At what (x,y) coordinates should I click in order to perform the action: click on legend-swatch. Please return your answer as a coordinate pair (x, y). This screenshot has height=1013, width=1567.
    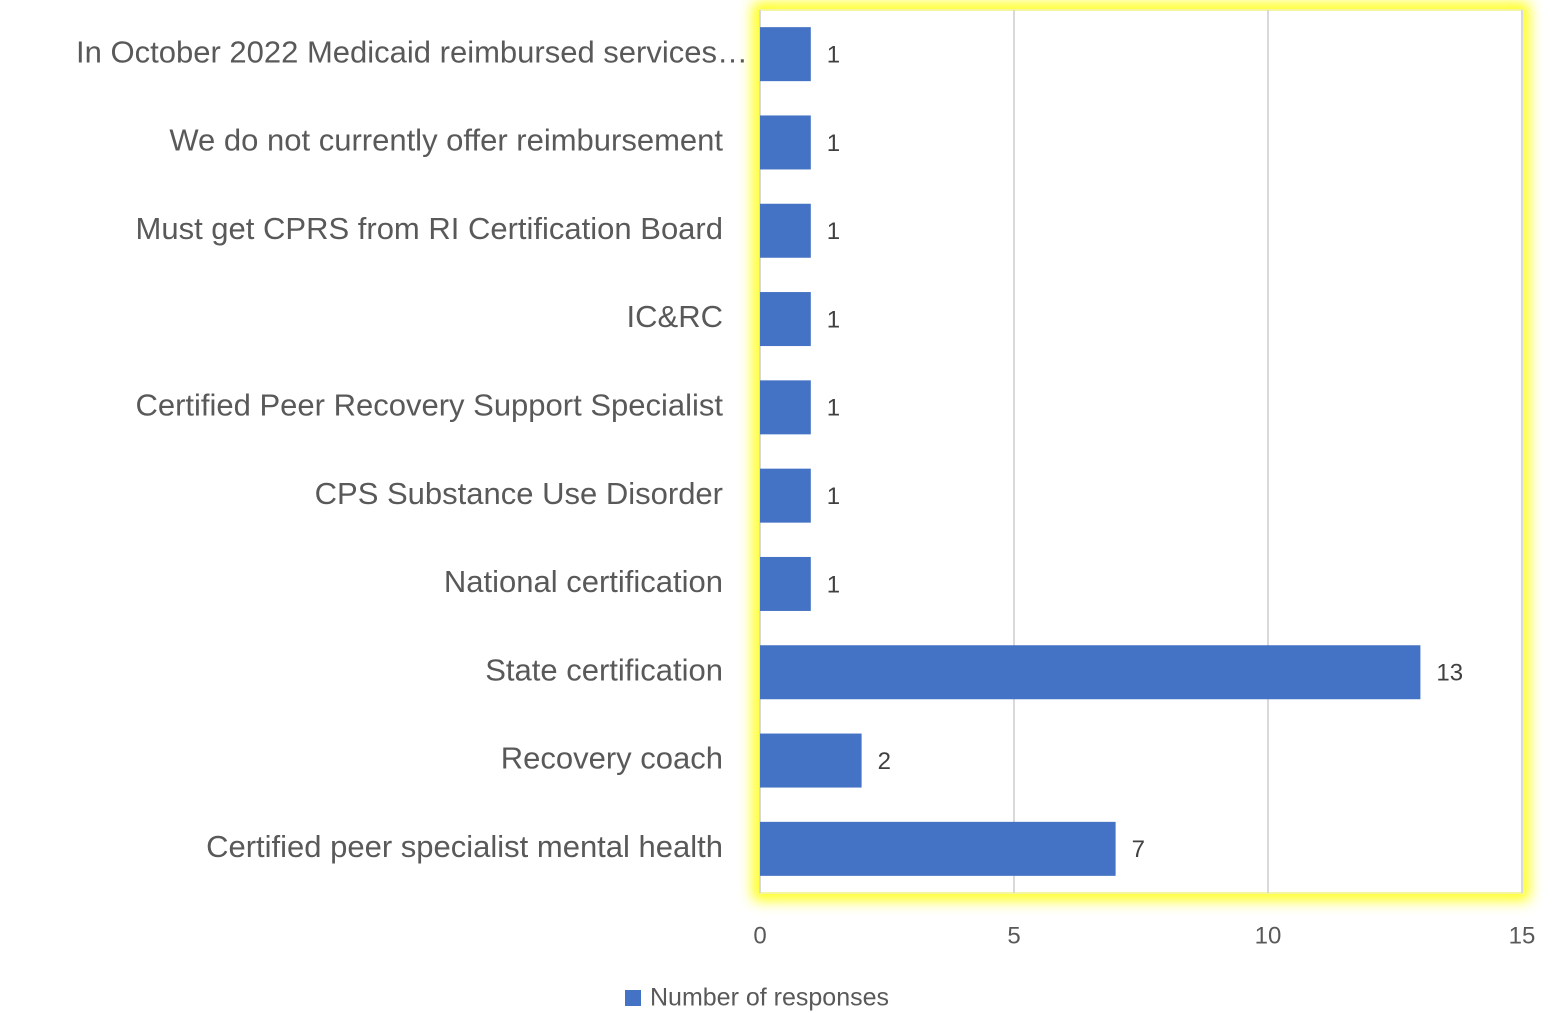
    Looking at the image, I should click on (633, 998).